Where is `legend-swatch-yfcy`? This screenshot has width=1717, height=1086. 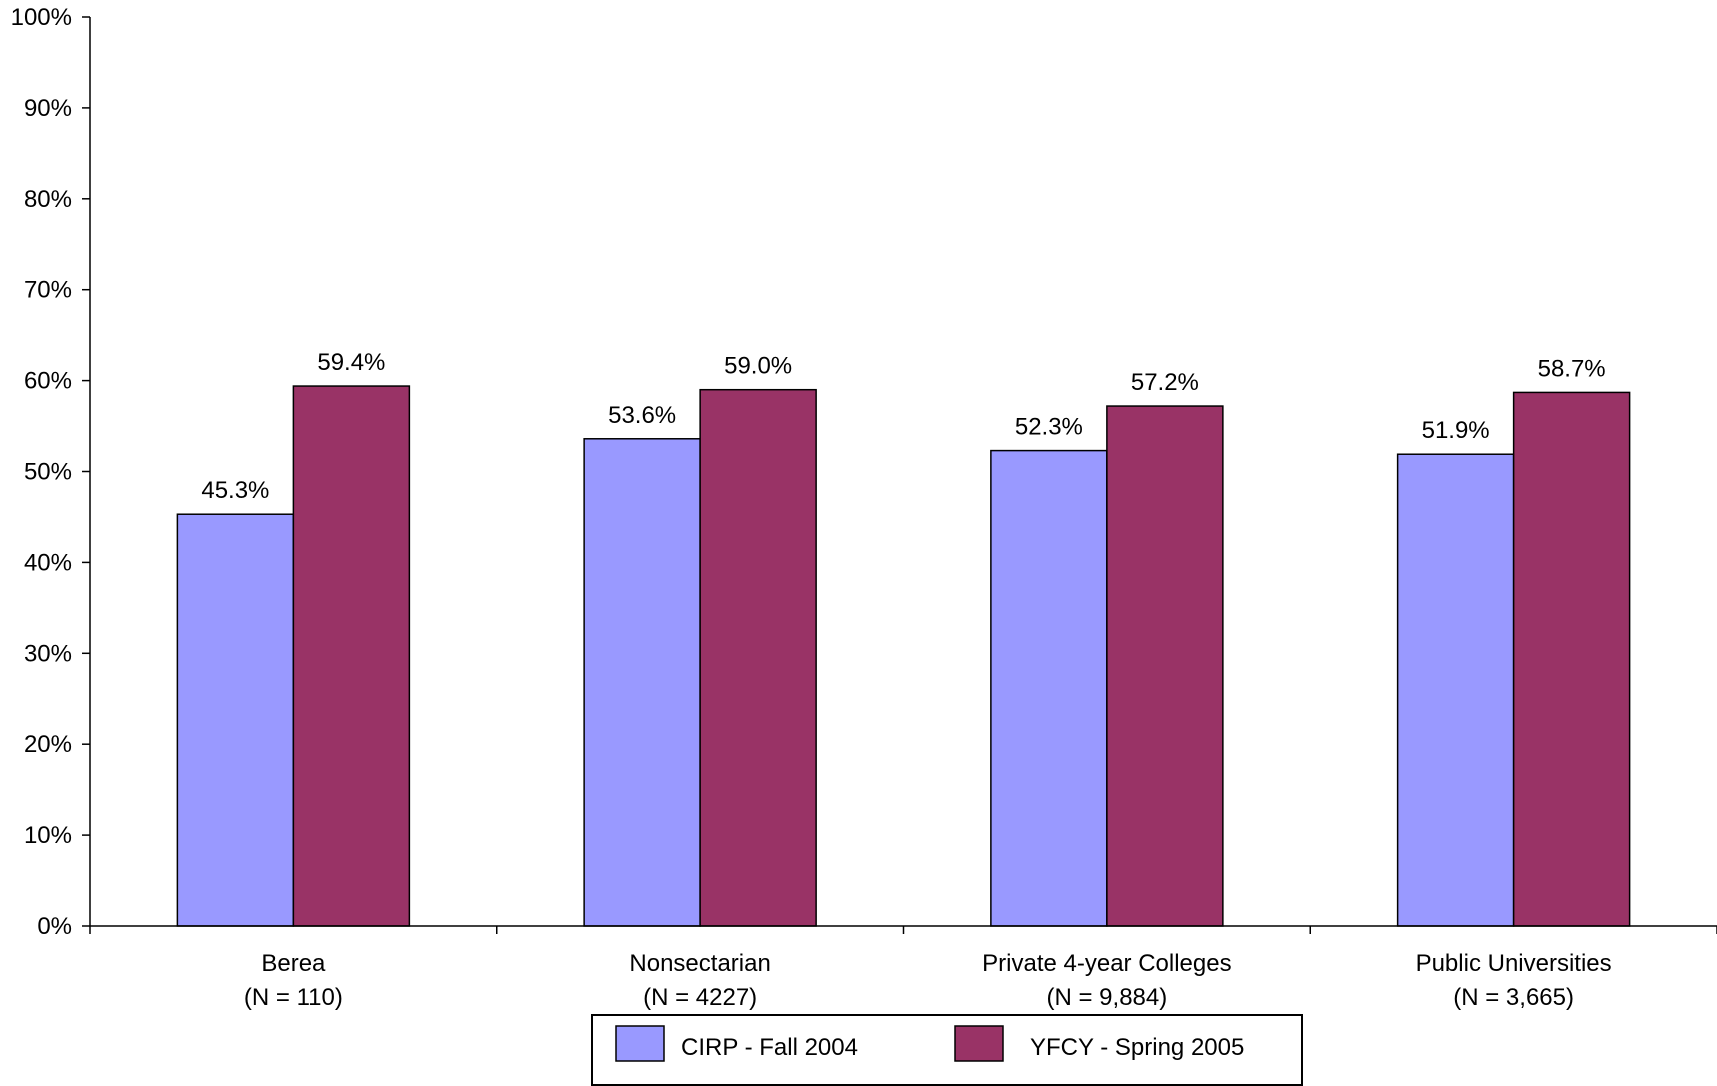
legend-swatch-yfcy is located at coordinates (979, 1043).